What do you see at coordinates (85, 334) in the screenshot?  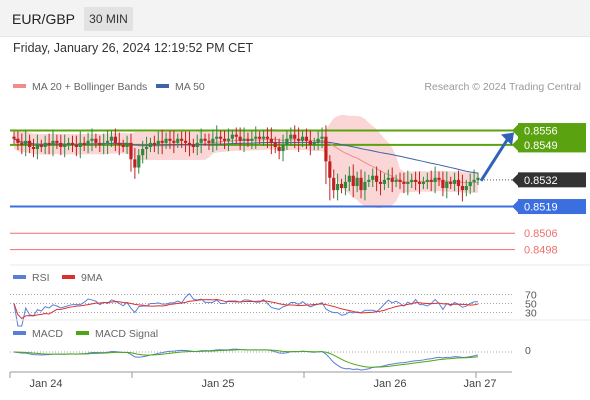 I see `macd-legend: MACD MACD Signal` at bounding box center [85, 334].